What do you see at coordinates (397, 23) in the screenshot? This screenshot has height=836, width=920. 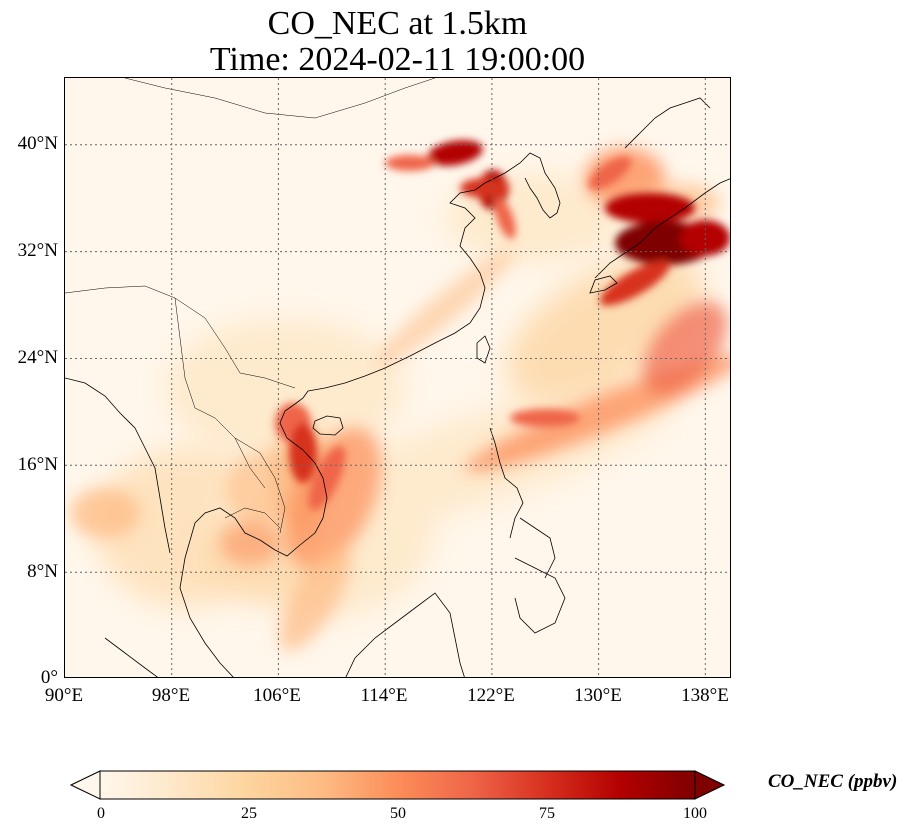 I see `plot-title: CO_NEC at 1.5km` at bounding box center [397, 23].